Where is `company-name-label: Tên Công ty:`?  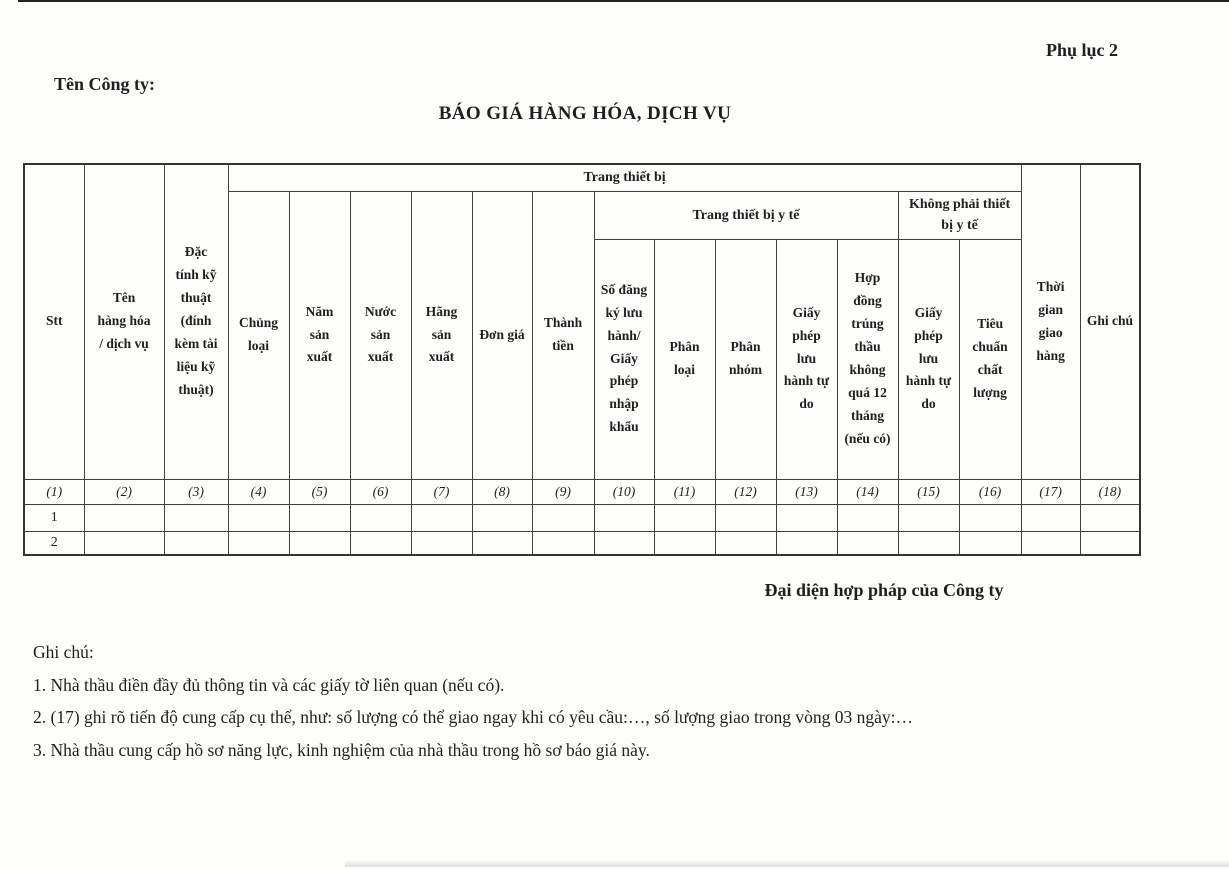 company-name-label: Tên Công ty: is located at coordinates (105, 84).